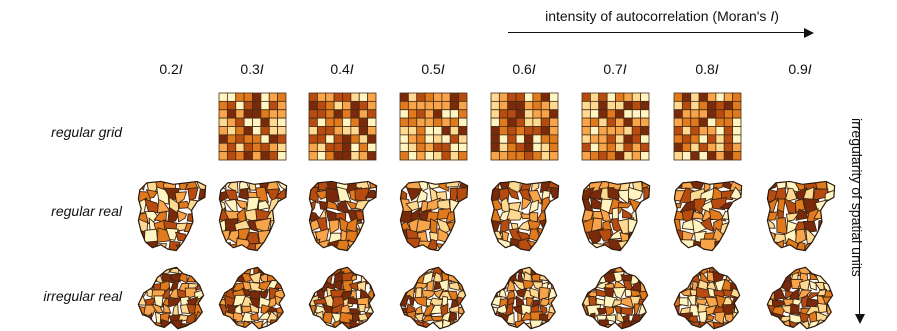 This screenshot has width=897, height=331. Describe the element at coordinates (706, 297) in the screenshot. I see `map-outline` at that location.